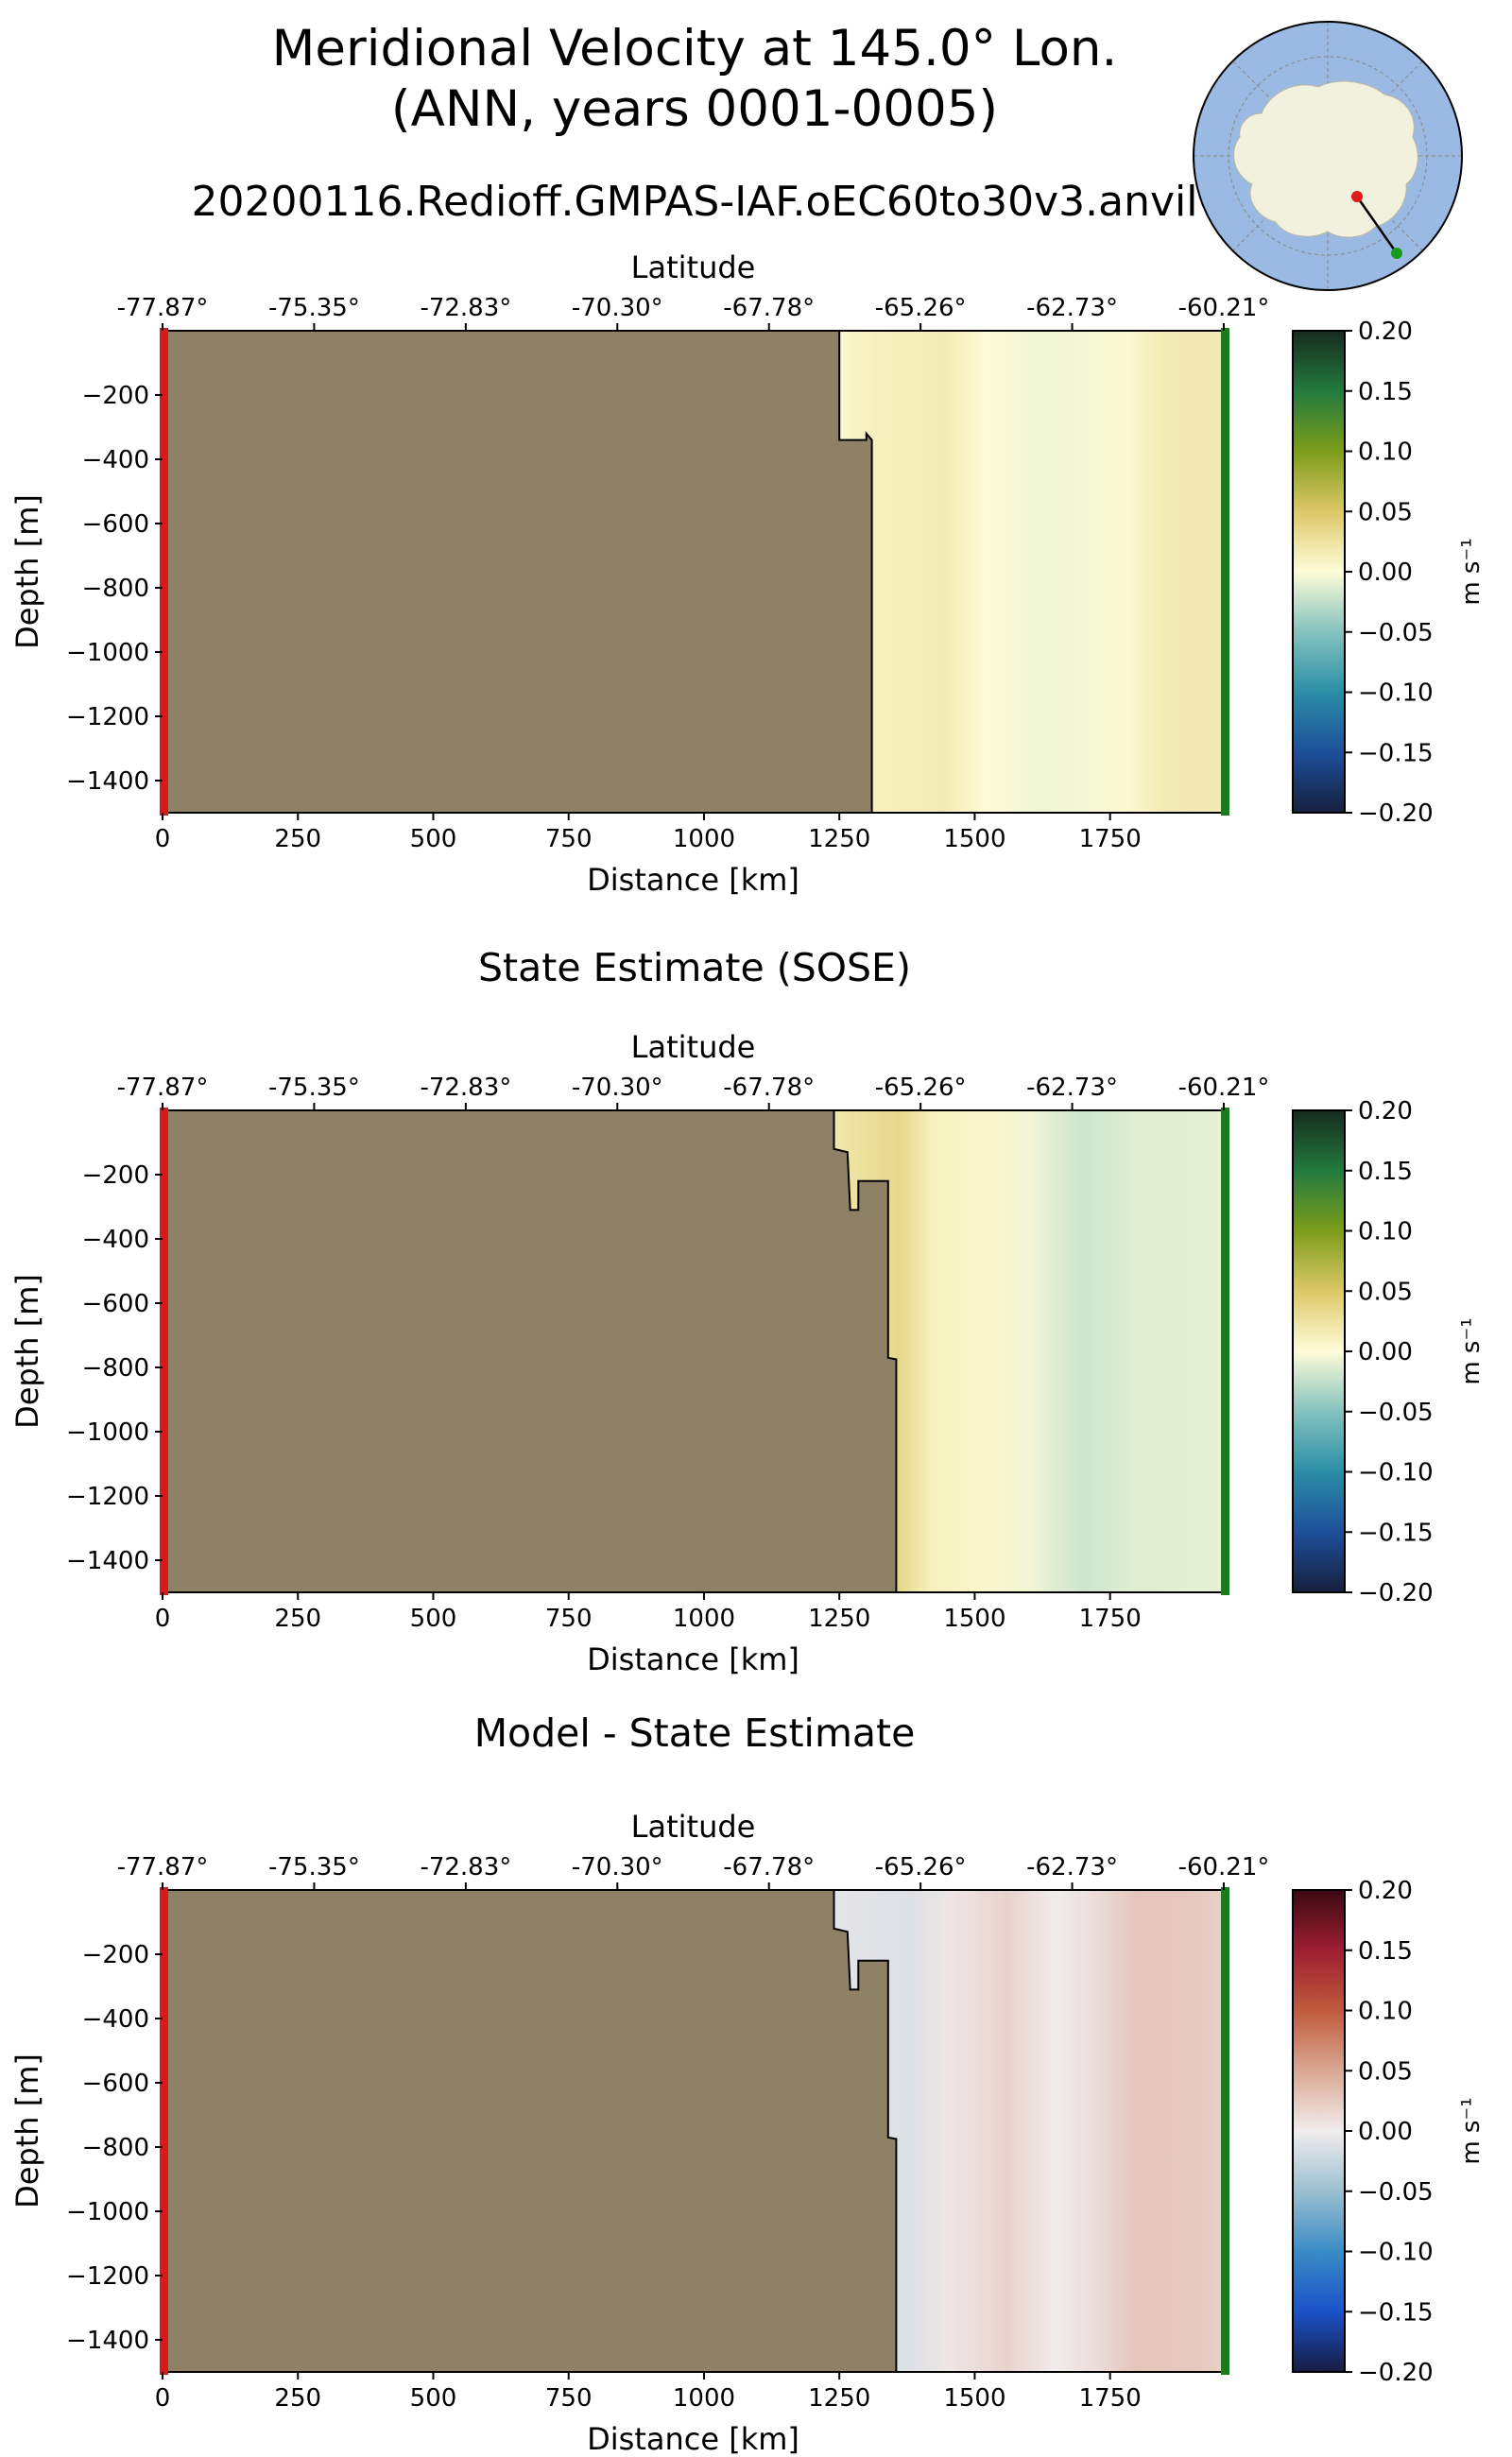 The height and width of the screenshot is (2457, 1512). I want to click on x-tick-label: 750, so click(569, 839).